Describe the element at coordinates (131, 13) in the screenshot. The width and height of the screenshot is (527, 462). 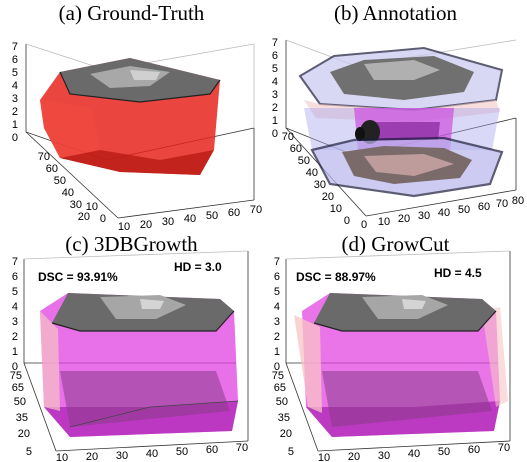
I see `panel-title: (a) Ground-Truth` at that location.